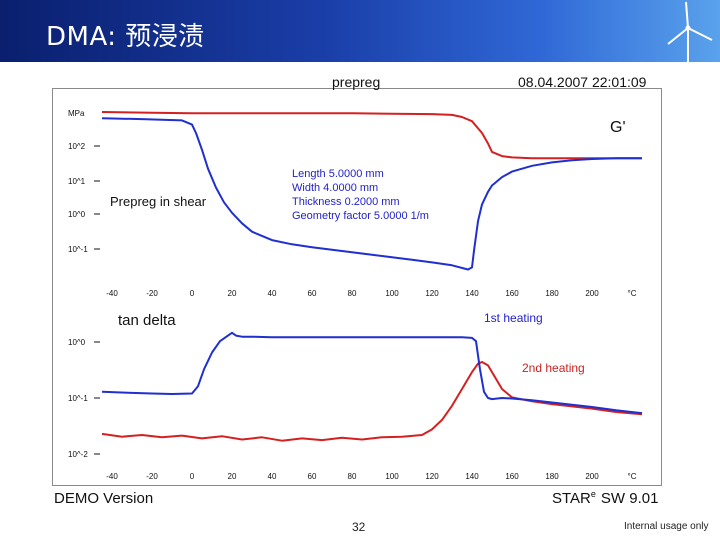 The image size is (720, 540). I want to click on y-tick-label: 10^2, so click(77, 146).